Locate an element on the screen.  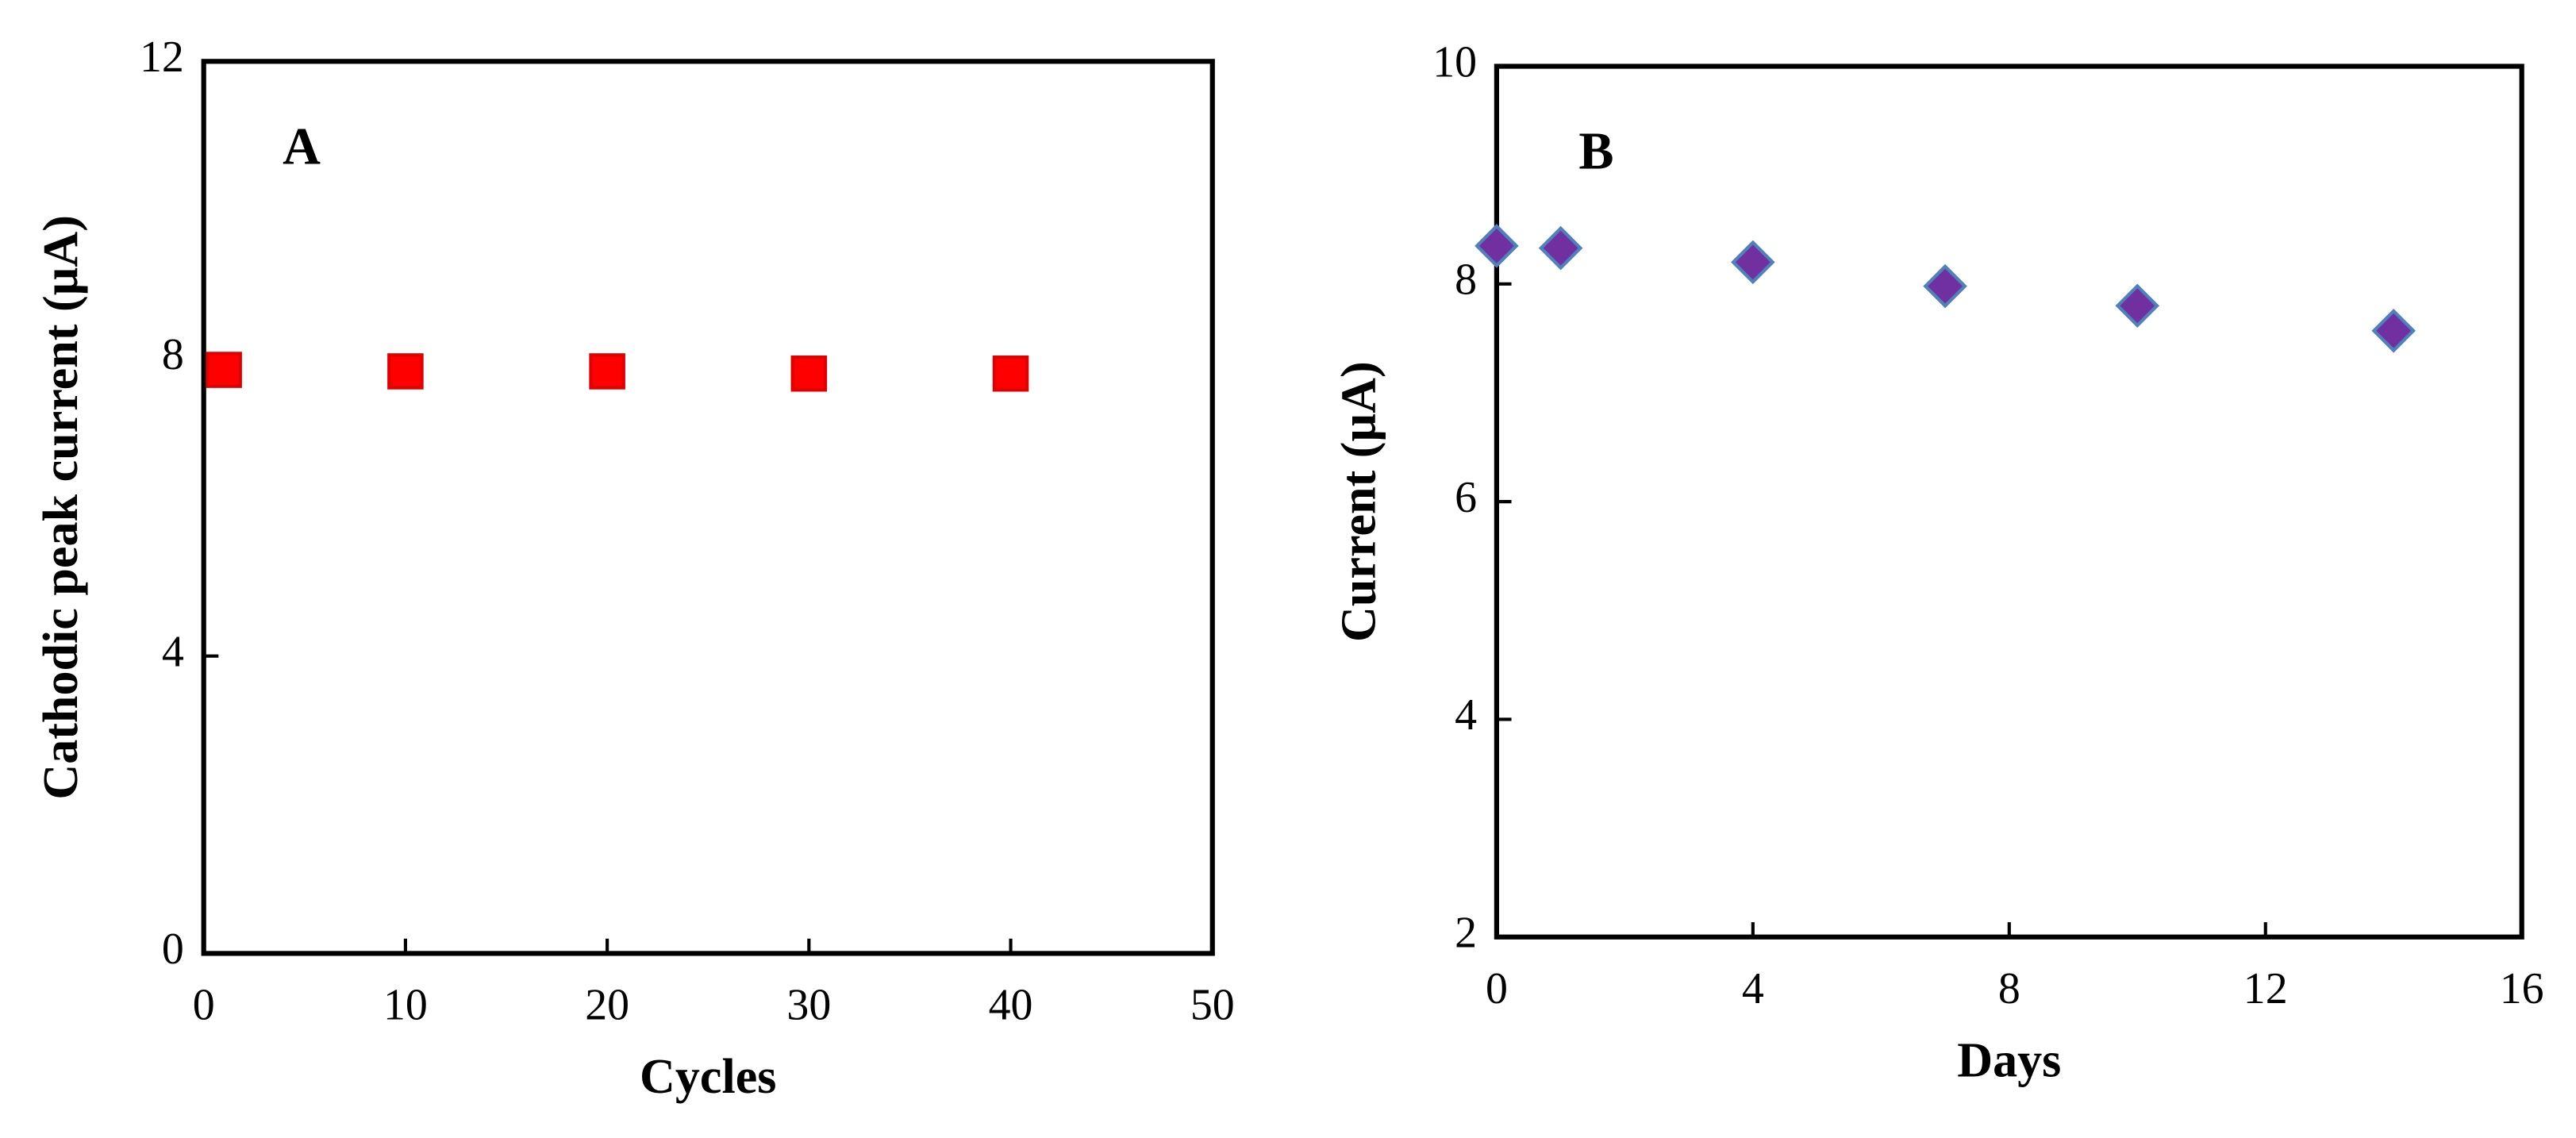
x-tick-label: 8 is located at coordinates (2009, 988).